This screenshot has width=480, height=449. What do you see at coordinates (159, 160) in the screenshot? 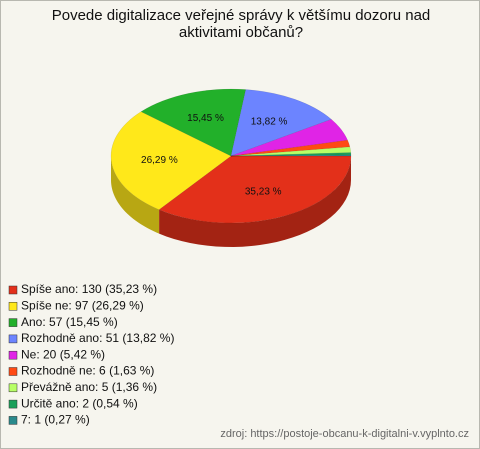
I see `data-label: 26,29 %` at bounding box center [159, 160].